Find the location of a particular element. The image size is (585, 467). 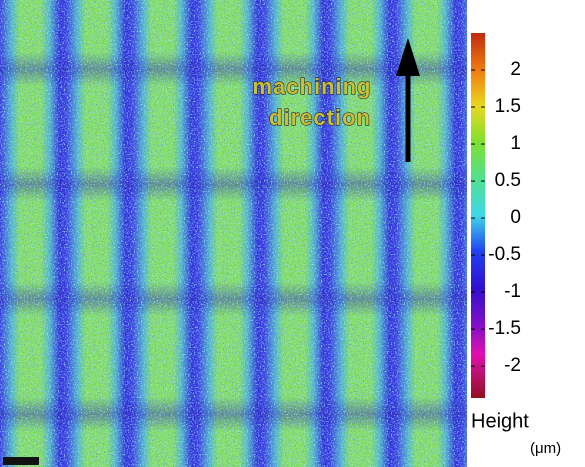

colorbar-tick-label: 1 is located at coordinates (515, 143).